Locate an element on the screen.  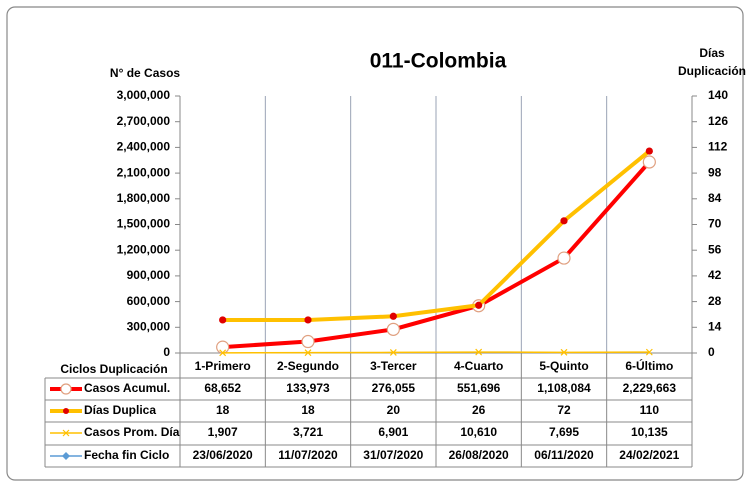
y-tick-label: 1,200,000 is located at coordinates (144, 249).